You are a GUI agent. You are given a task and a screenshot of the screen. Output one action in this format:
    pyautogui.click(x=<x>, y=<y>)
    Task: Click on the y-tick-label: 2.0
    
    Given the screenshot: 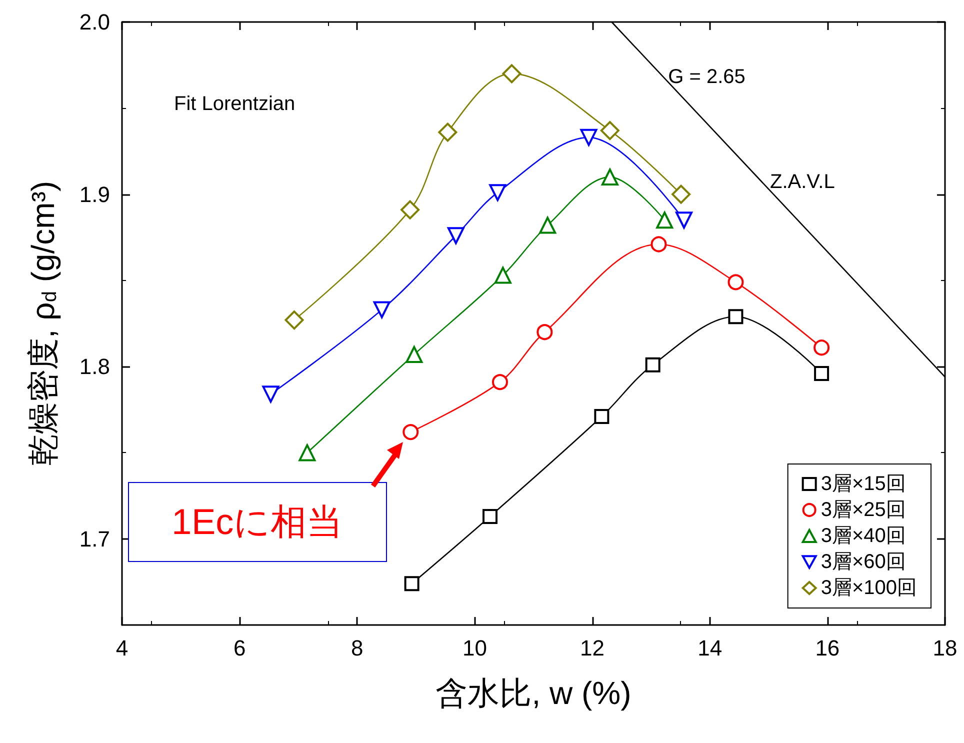 What is the action you would take?
    pyautogui.click(x=94, y=22)
    